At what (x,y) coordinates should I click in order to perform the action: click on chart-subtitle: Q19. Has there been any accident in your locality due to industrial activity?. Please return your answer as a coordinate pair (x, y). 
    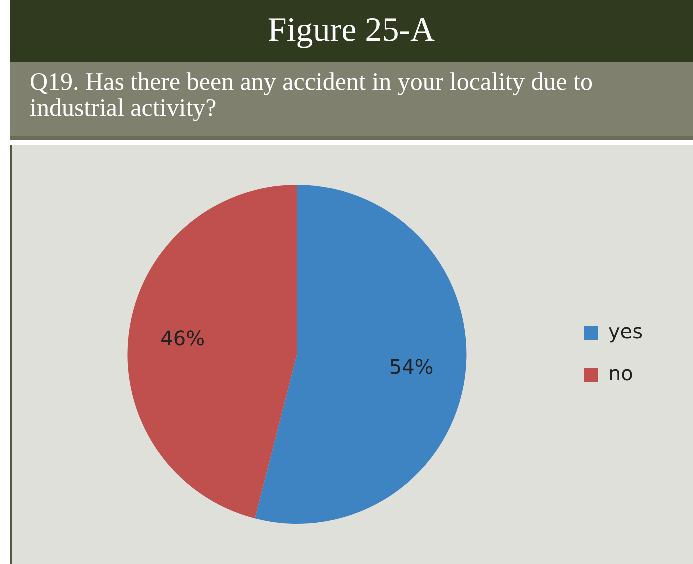
    Looking at the image, I should click on (351, 101).